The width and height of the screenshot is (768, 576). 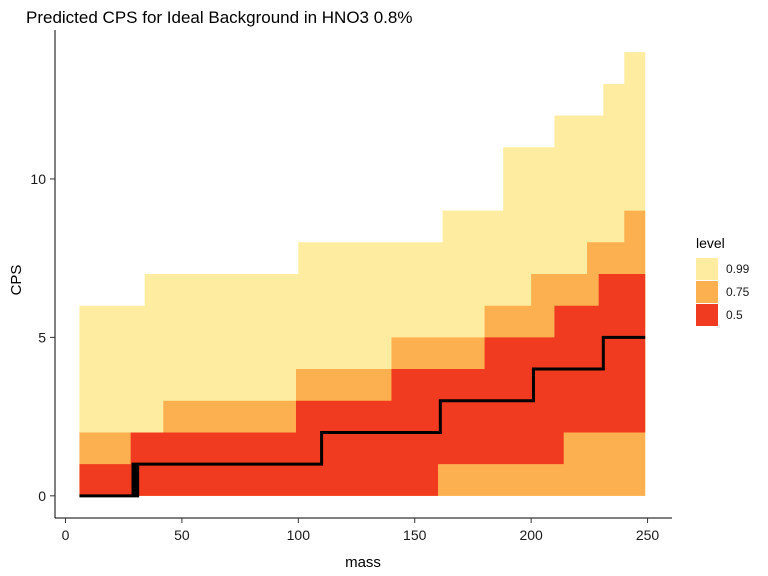 What do you see at coordinates (738, 269) in the screenshot?
I see `legend-label-099: 0.99` at bounding box center [738, 269].